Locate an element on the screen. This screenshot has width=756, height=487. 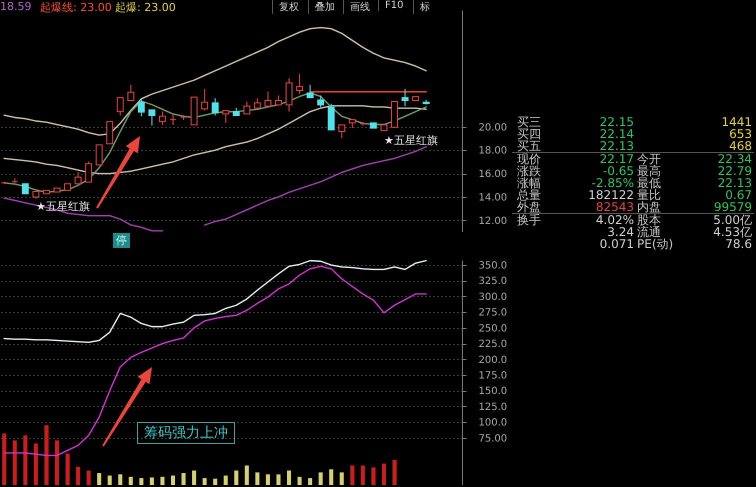
text: 流通 is located at coordinates (649, 231).